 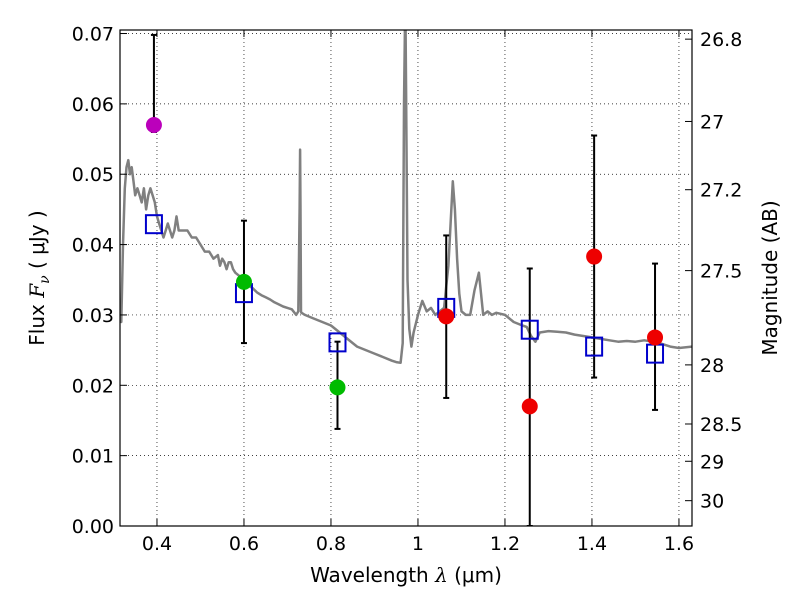 I want to click on x-tick-label: 0.8, so click(x=331, y=544).